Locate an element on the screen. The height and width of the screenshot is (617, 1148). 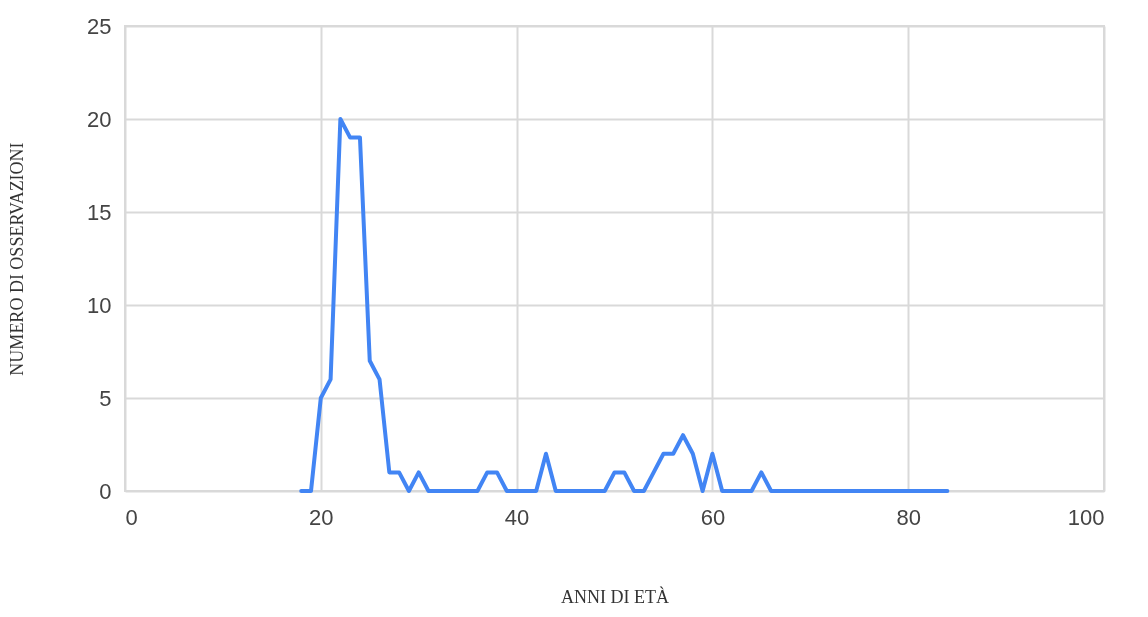
x-tick-label: 60 is located at coordinates (713, 517).